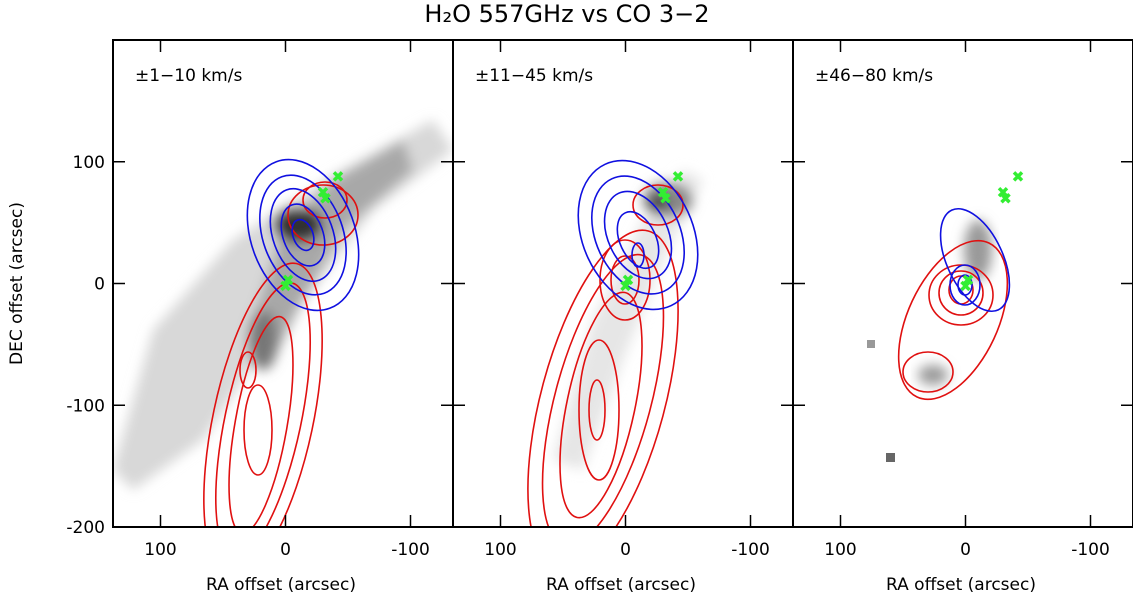  I want to click on panel-label: ±46−80 km/s, so click(874, 76).